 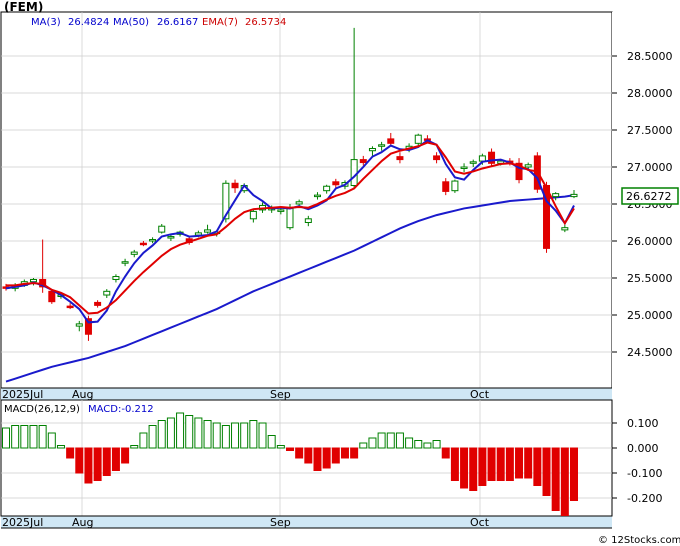 What do you see at coordinates (23, 7) in the screenshot?
I see `ticker-title: (FEM)` at bounding box center [23, 7].